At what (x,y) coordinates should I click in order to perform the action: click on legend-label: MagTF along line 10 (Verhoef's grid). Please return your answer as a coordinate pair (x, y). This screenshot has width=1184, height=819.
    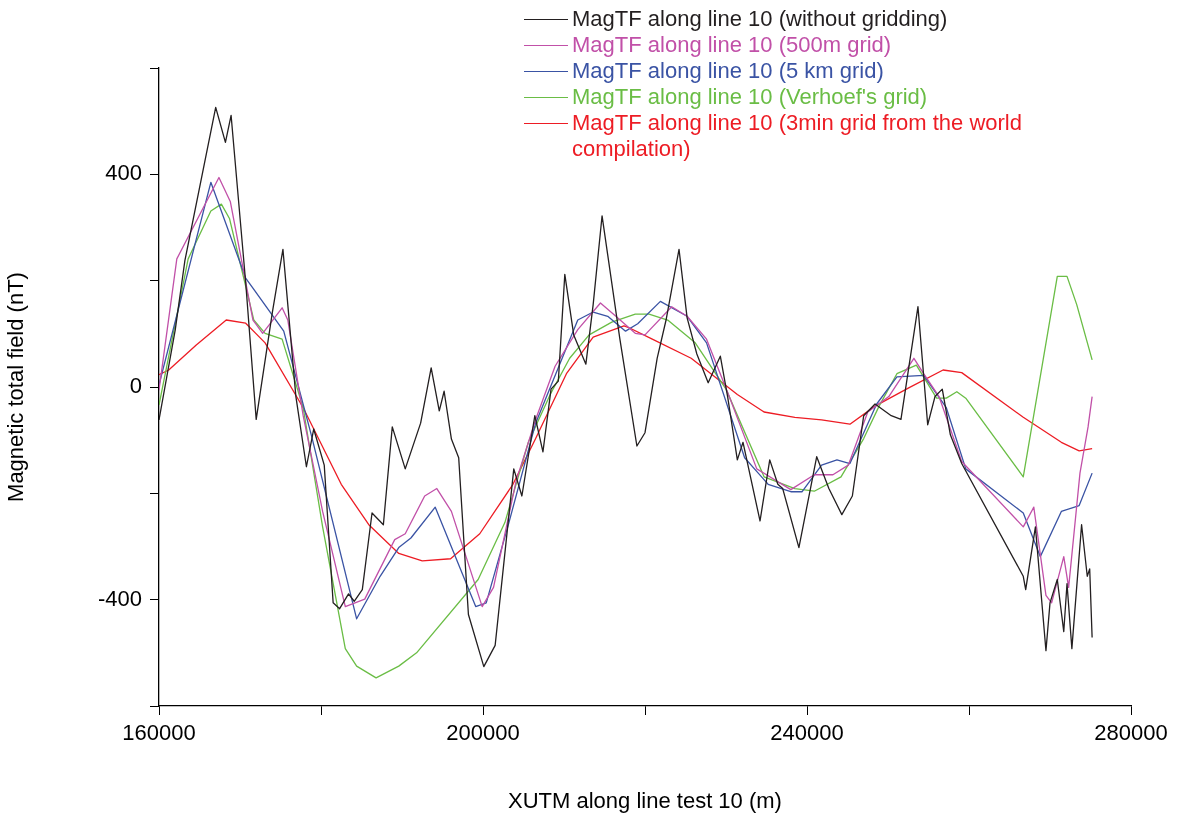
    Looking at the image, I should click on (750, 97).